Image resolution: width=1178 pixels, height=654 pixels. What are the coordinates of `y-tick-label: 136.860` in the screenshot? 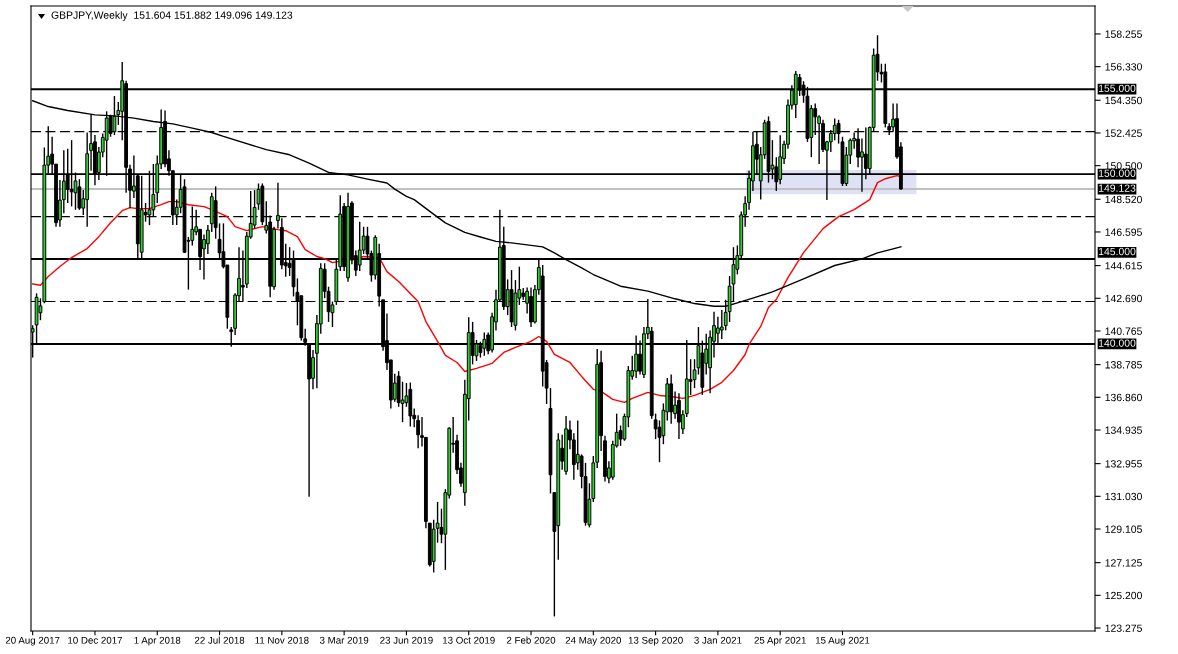 It's located at (1123, 397).